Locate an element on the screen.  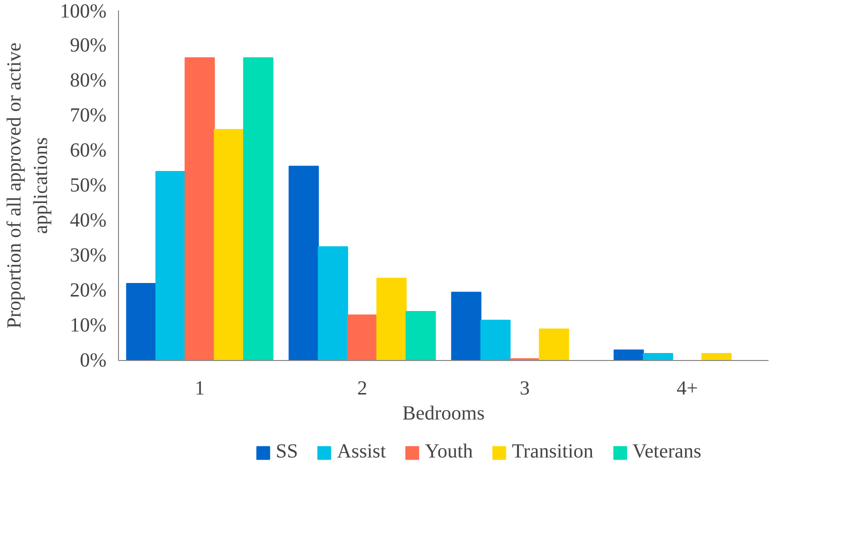
legend-label: SS is located at coordinates (287, 452).